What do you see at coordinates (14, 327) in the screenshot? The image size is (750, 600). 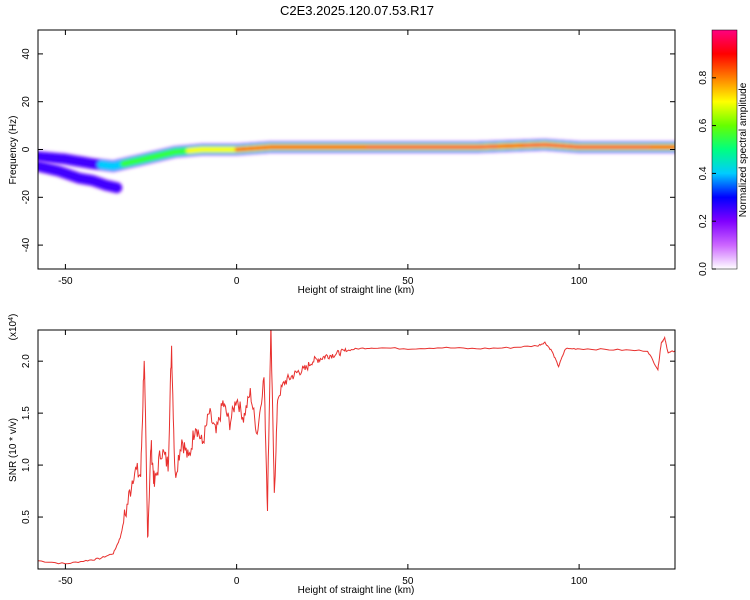 I see `snr-y-multiplier: (x104)` at bounding box center [14, 327].